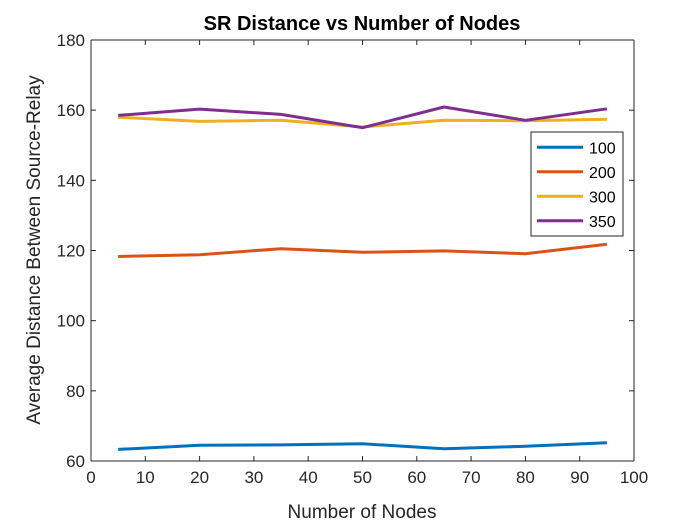 This screenshot has width=700, height=525. What do you see at coordinates (71, 321) in the screenshot?
I see `y-tick-label: 100` at bounding box center [71, 321].